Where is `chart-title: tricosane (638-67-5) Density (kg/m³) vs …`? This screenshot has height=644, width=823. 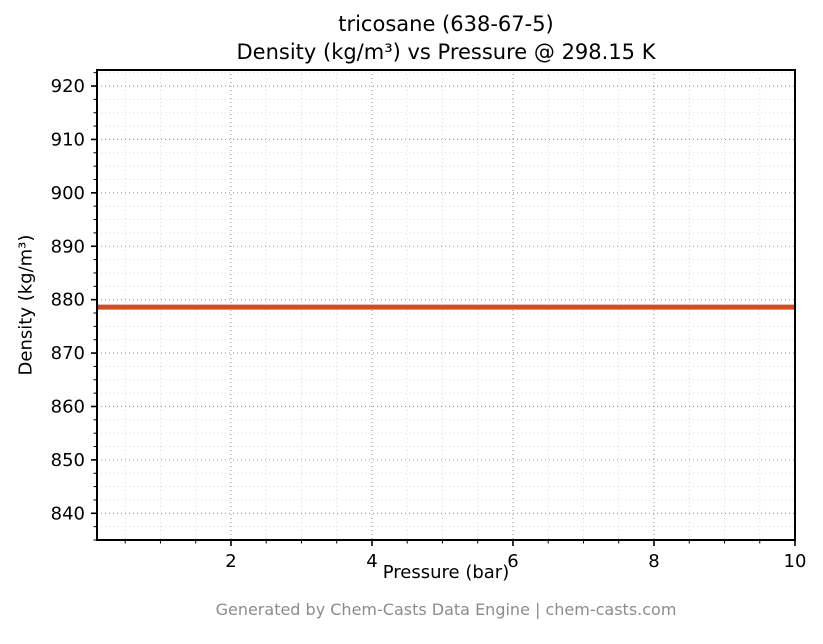
chart-title: tricosane (638-67-5) Density (kg/m³) vs … is located at coordinates (446, 38).